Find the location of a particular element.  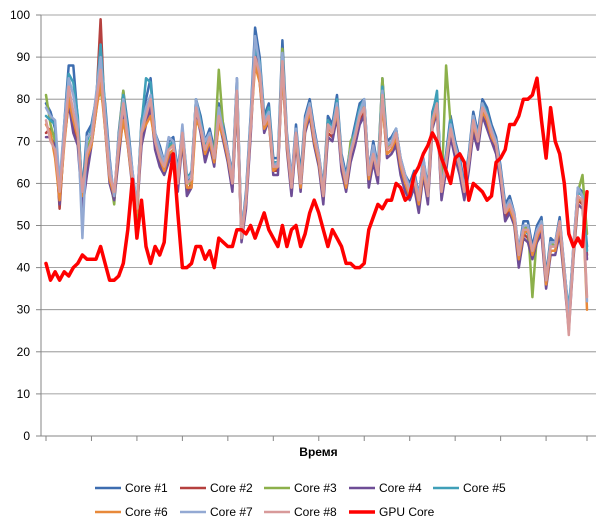

legend-item: Core #1 is located at coordinates (131, 488).